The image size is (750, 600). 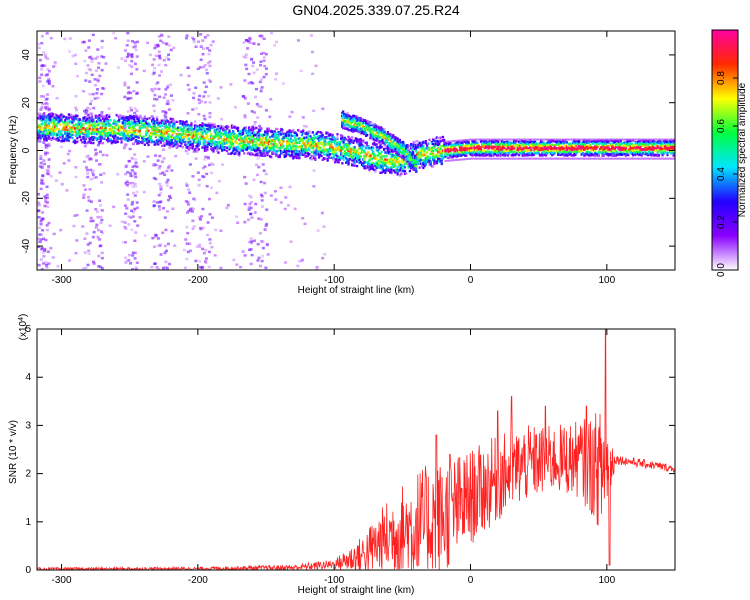 What do you see at coordinates (26, 55) in the screenshot?
I see `spectrogram-y-tick-label: 40` at bounding box center [26, 55].